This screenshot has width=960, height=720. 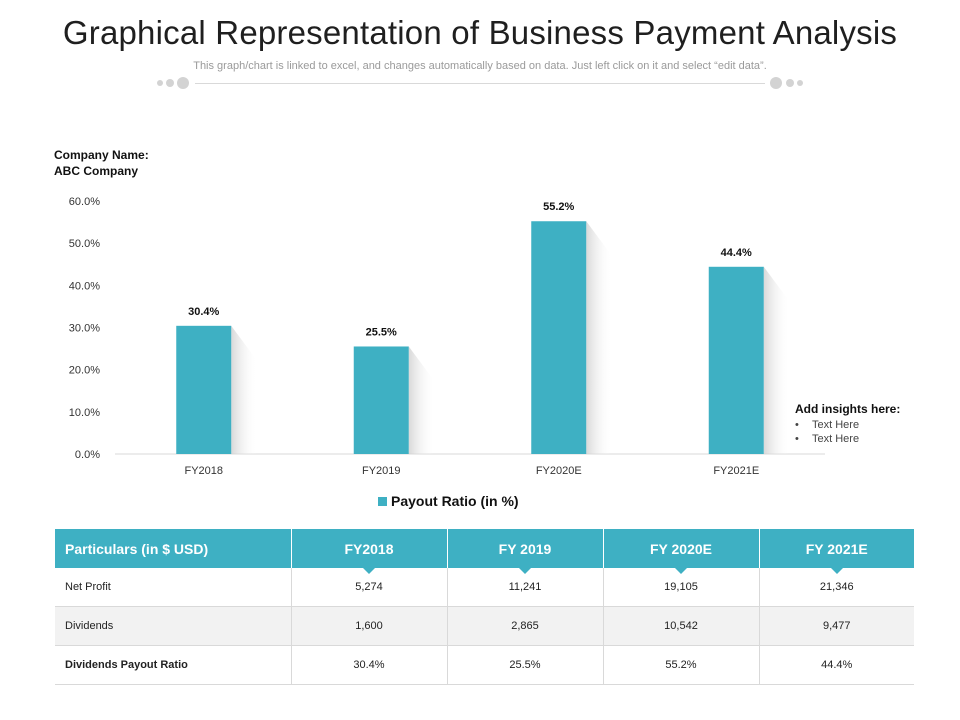 What do you see at coordinates (455, 501) in the screenshot?
I see `legend-label: Payout Ratio (in %)` at bounding box center [455, 501].